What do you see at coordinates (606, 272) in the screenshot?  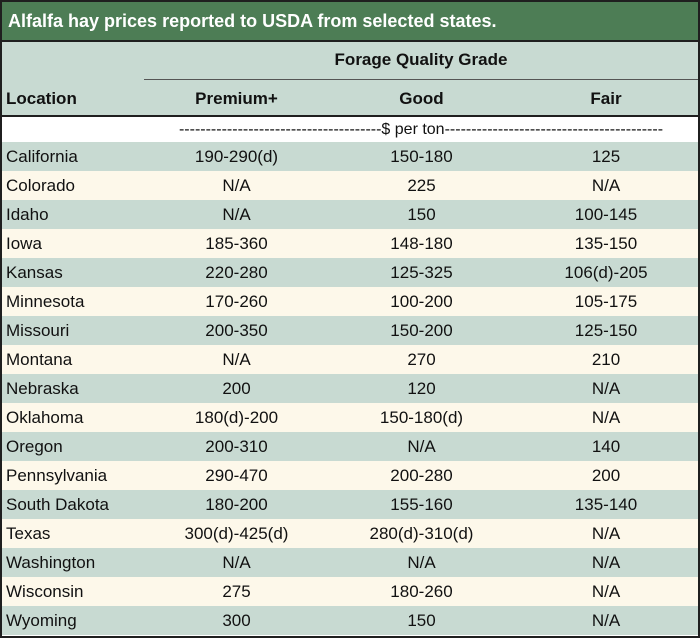 I see `fair-cell: 106(d)-205` at bounding box center [606, 272].